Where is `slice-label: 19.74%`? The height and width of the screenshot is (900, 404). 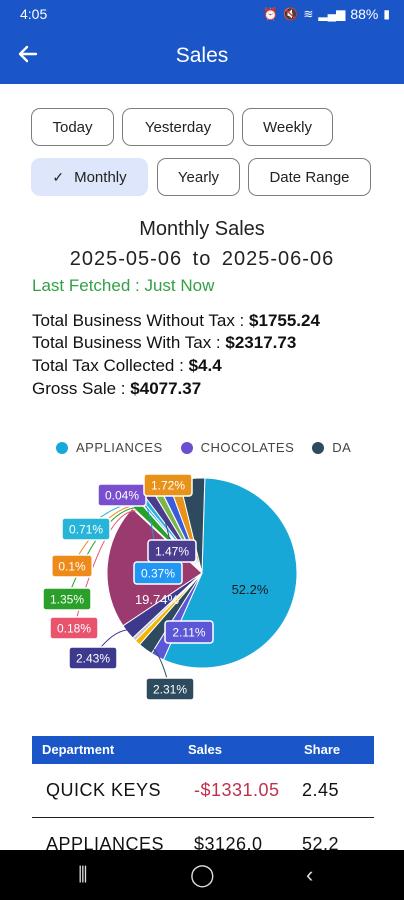 slice-label: 19.74% is located at coordinates (157, 599).